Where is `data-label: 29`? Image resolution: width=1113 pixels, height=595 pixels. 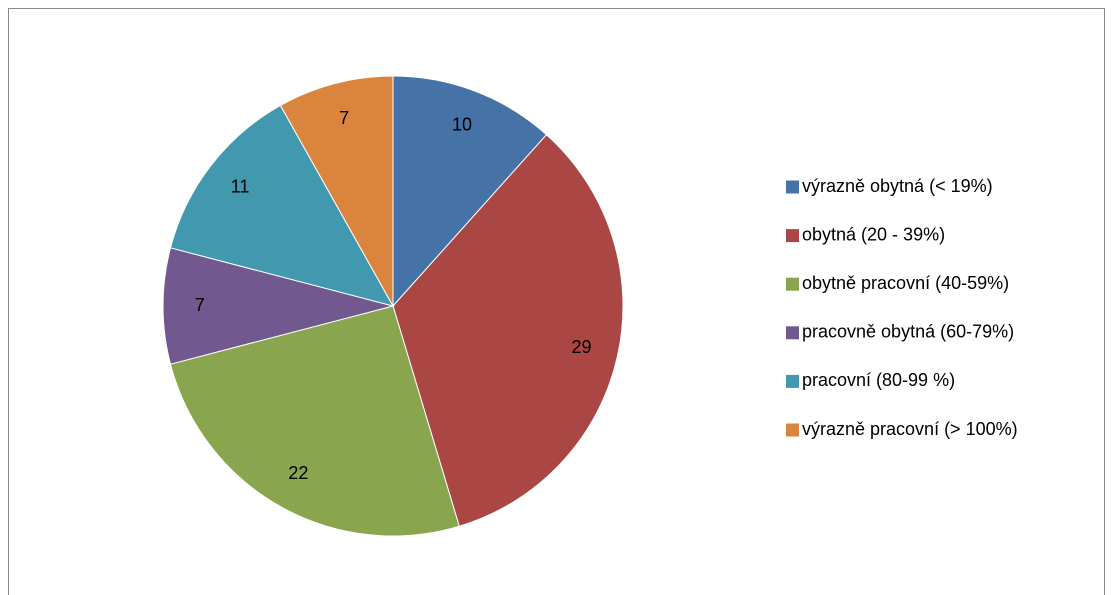 data-label: 29 is located at coordinates (582, 347).